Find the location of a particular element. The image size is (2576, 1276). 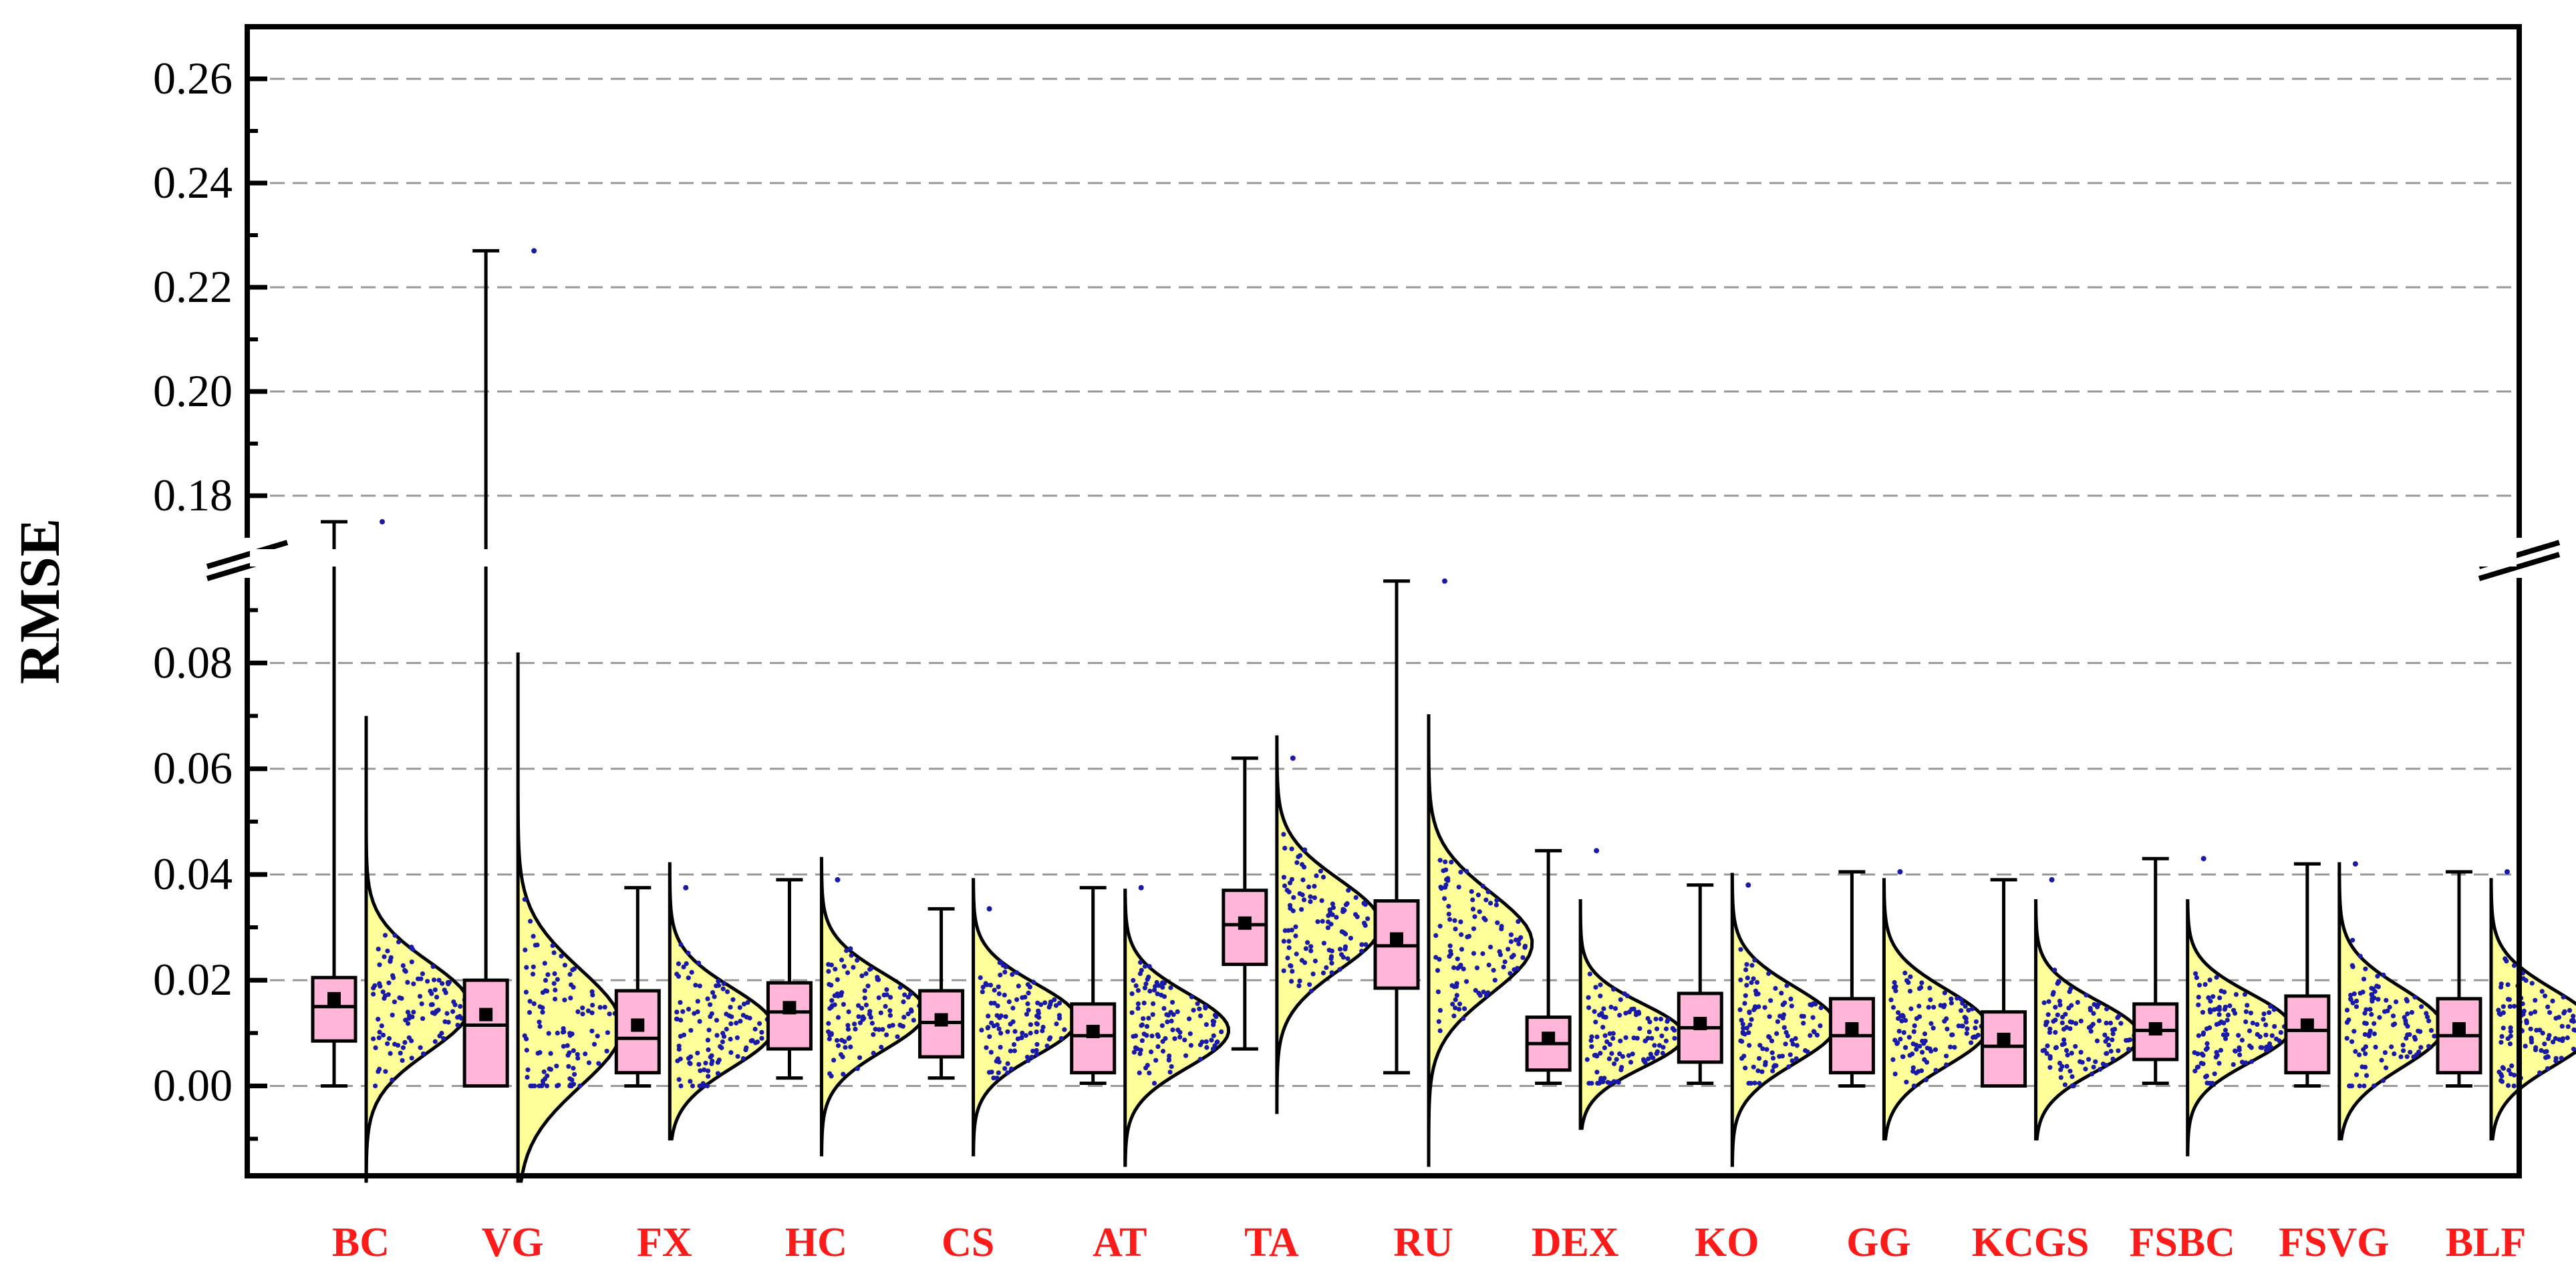

category-label: FSBC is located at coordinates (2182, 1242).